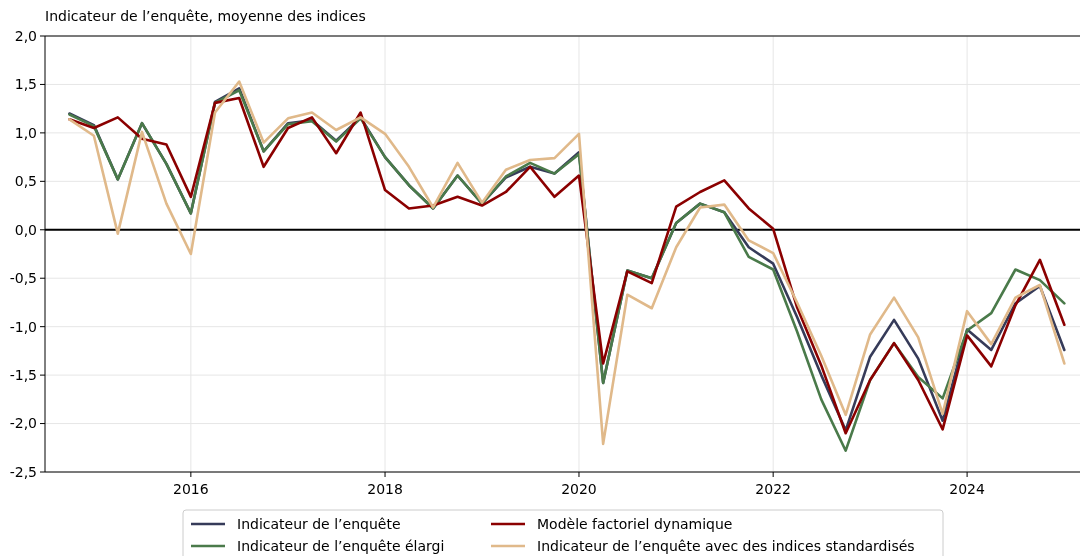  I want to click on legend-label: Indicateur de l’enquête avec des indices standardisés, so click(726, 545).